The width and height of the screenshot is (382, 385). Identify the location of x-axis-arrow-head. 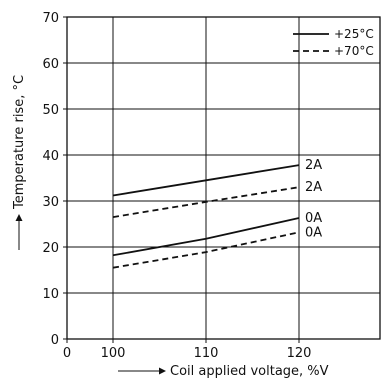
(162, 371).